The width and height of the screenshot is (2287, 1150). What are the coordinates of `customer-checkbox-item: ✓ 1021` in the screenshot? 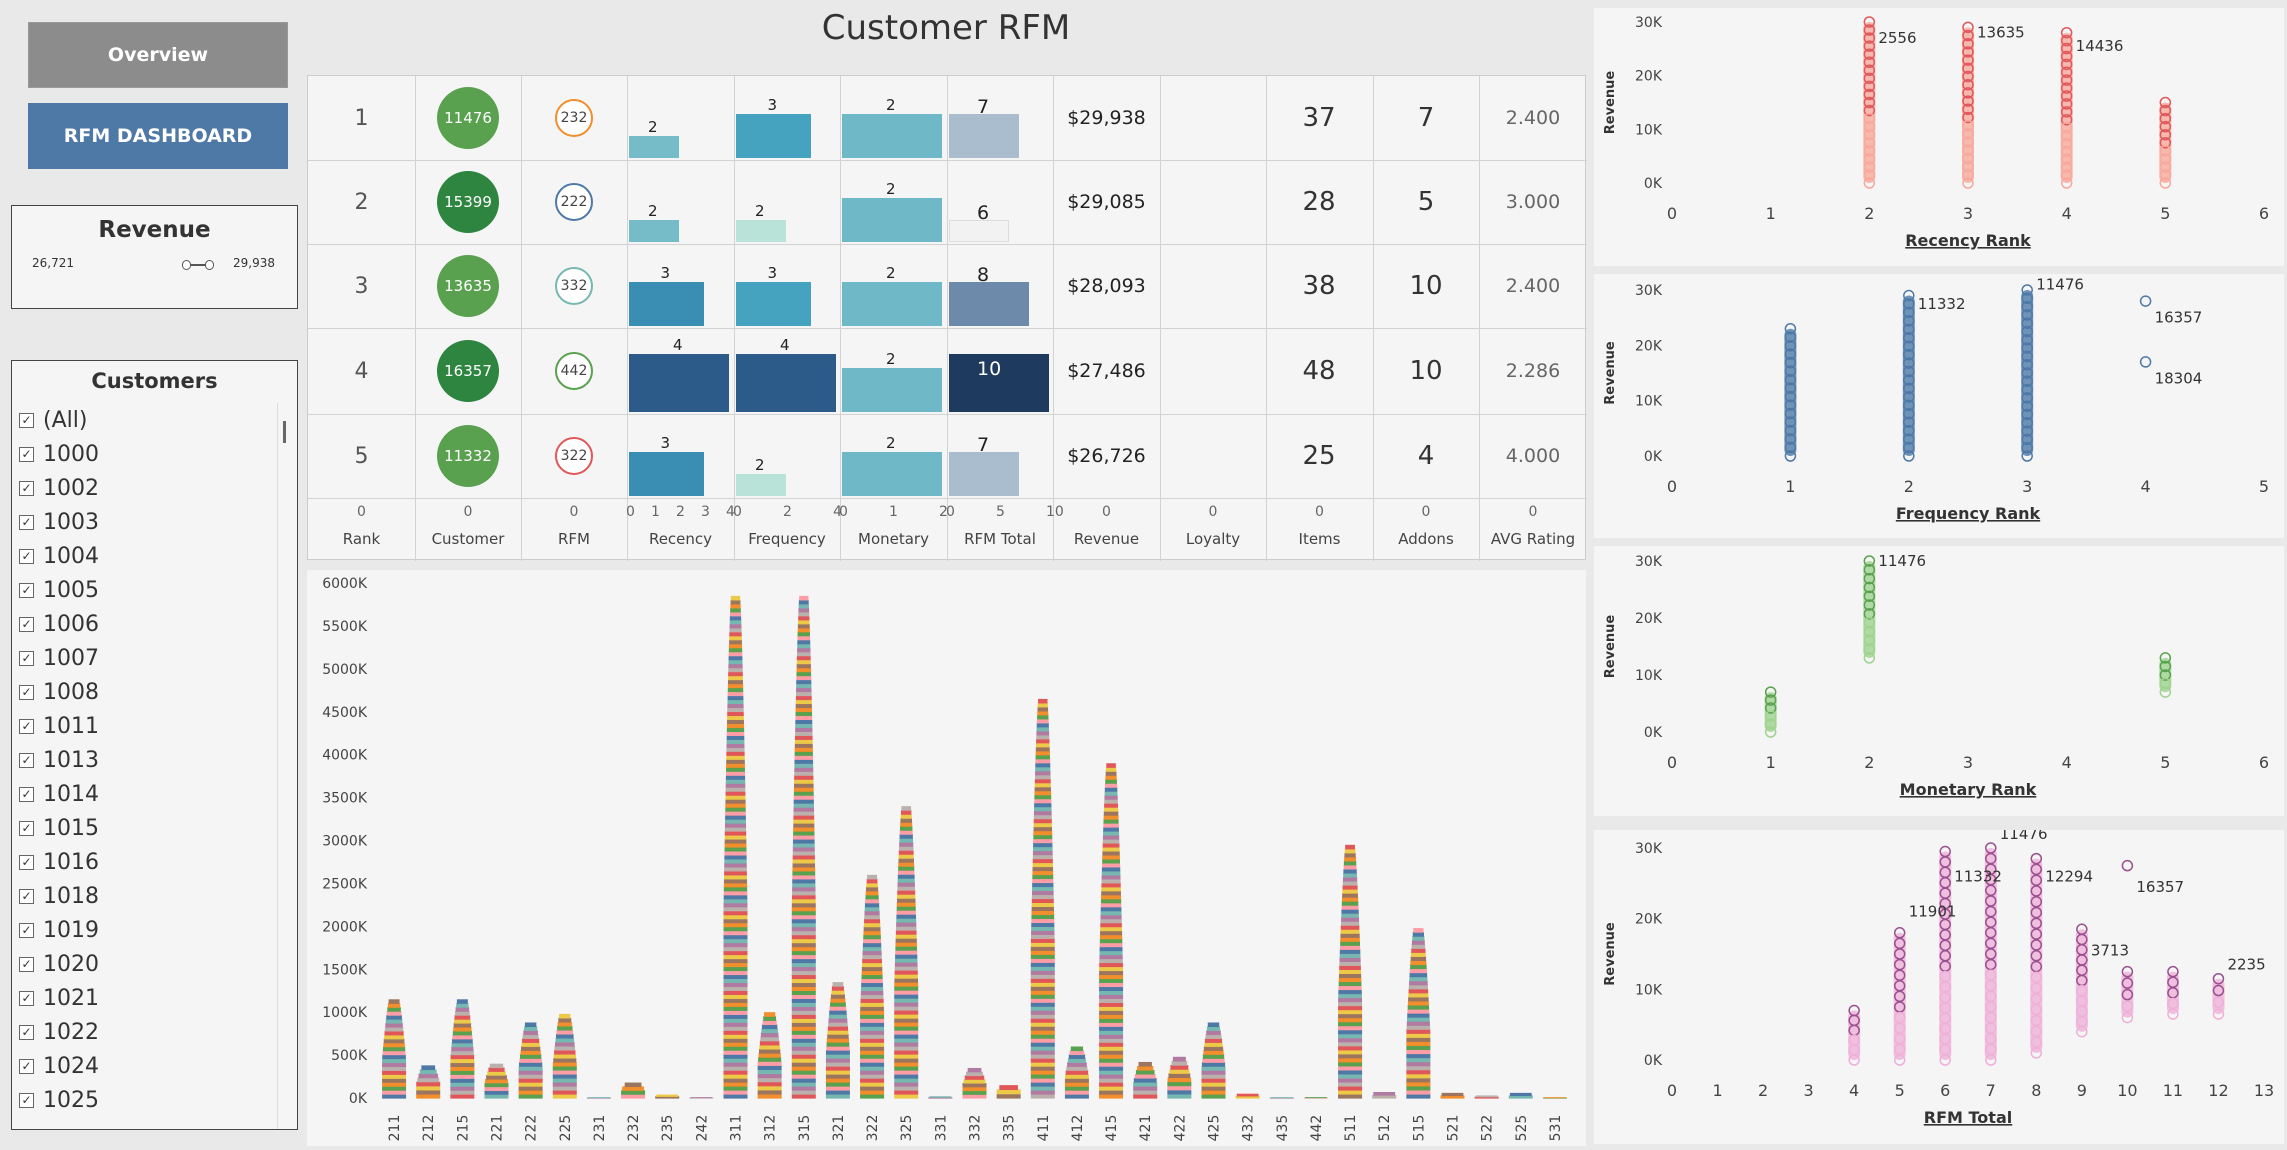 It's located at (149, 998).